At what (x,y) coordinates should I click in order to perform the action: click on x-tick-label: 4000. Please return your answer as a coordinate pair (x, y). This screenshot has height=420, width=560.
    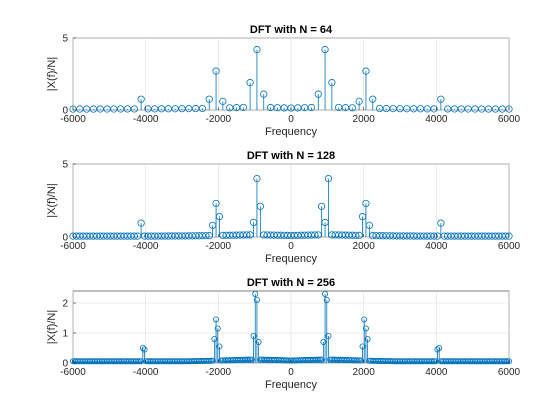
    Looking at the image, I should click on (436, 246).